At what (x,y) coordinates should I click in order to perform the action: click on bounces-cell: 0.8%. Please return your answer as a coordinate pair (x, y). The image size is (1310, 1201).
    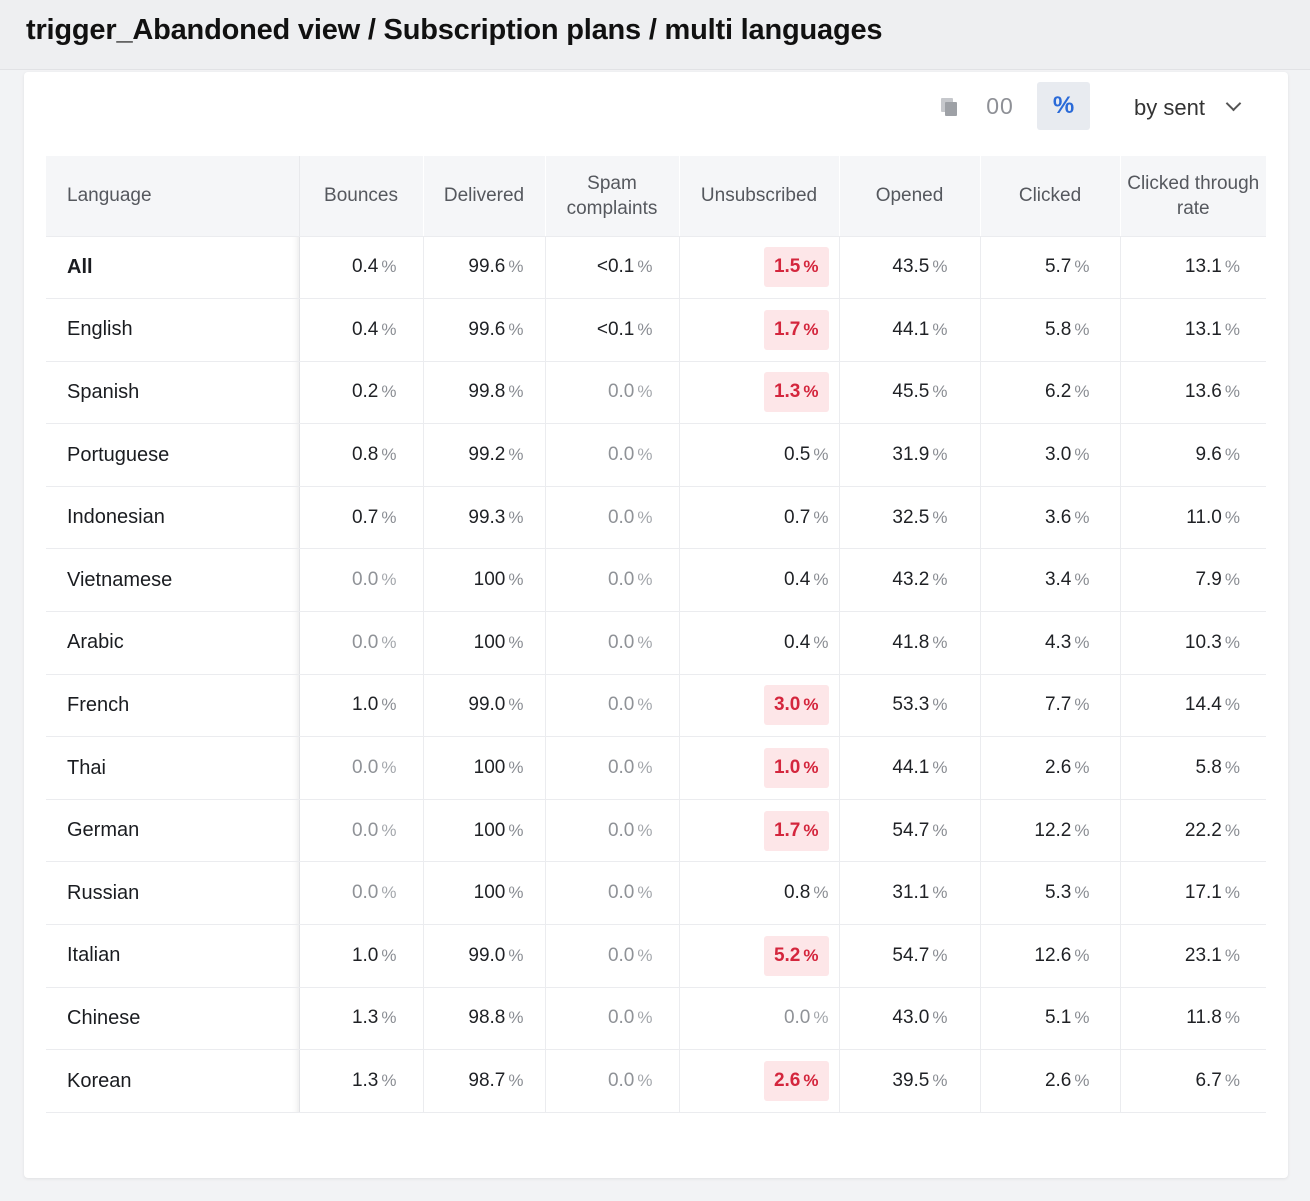
    Looking at the image, I should click on (361, 455).